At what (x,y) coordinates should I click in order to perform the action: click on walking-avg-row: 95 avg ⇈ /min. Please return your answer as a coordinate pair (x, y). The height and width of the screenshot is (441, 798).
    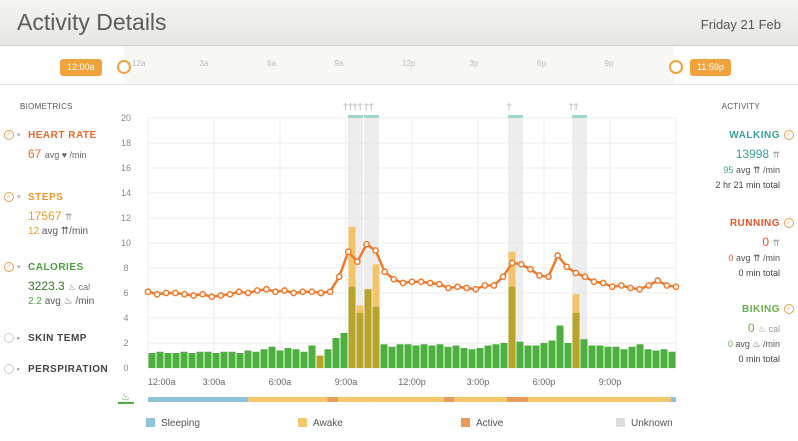
    Looking at the image, I should click on (730, 170).